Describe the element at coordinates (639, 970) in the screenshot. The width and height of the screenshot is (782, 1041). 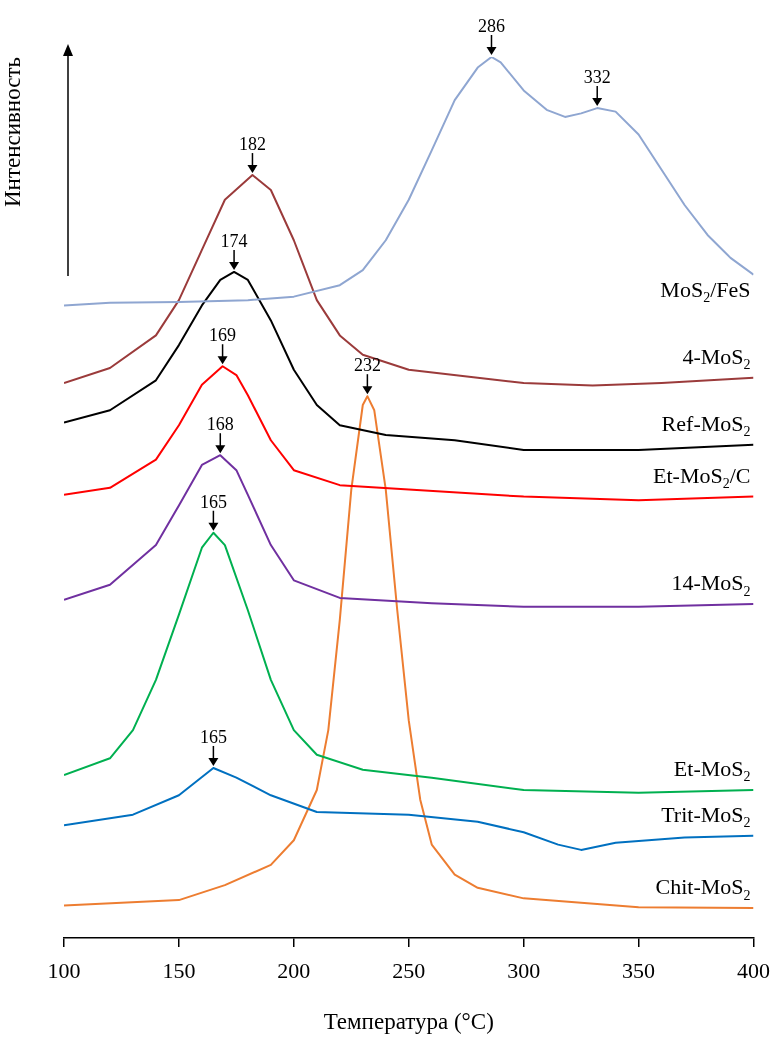
I see `x-tick-label: 350` at that location.